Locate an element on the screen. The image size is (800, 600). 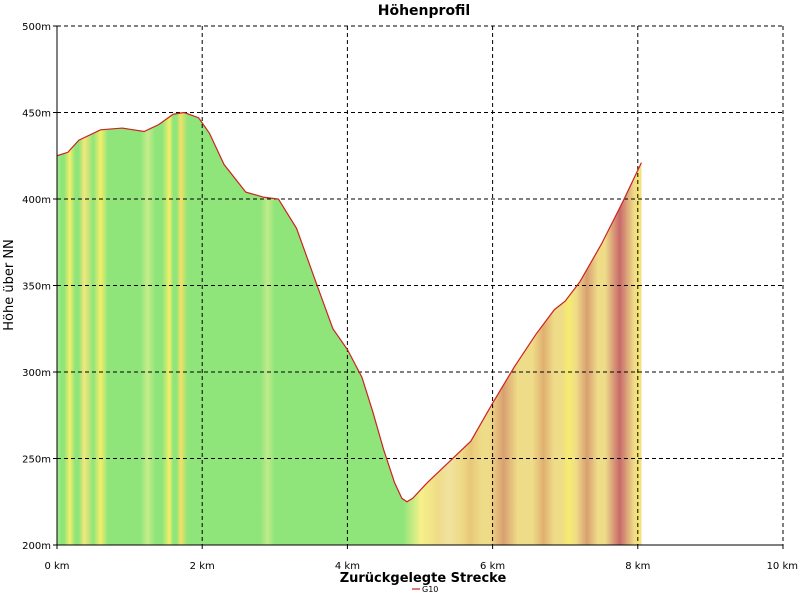
y-tick-label: 250m is located at coordinates (36, 460).